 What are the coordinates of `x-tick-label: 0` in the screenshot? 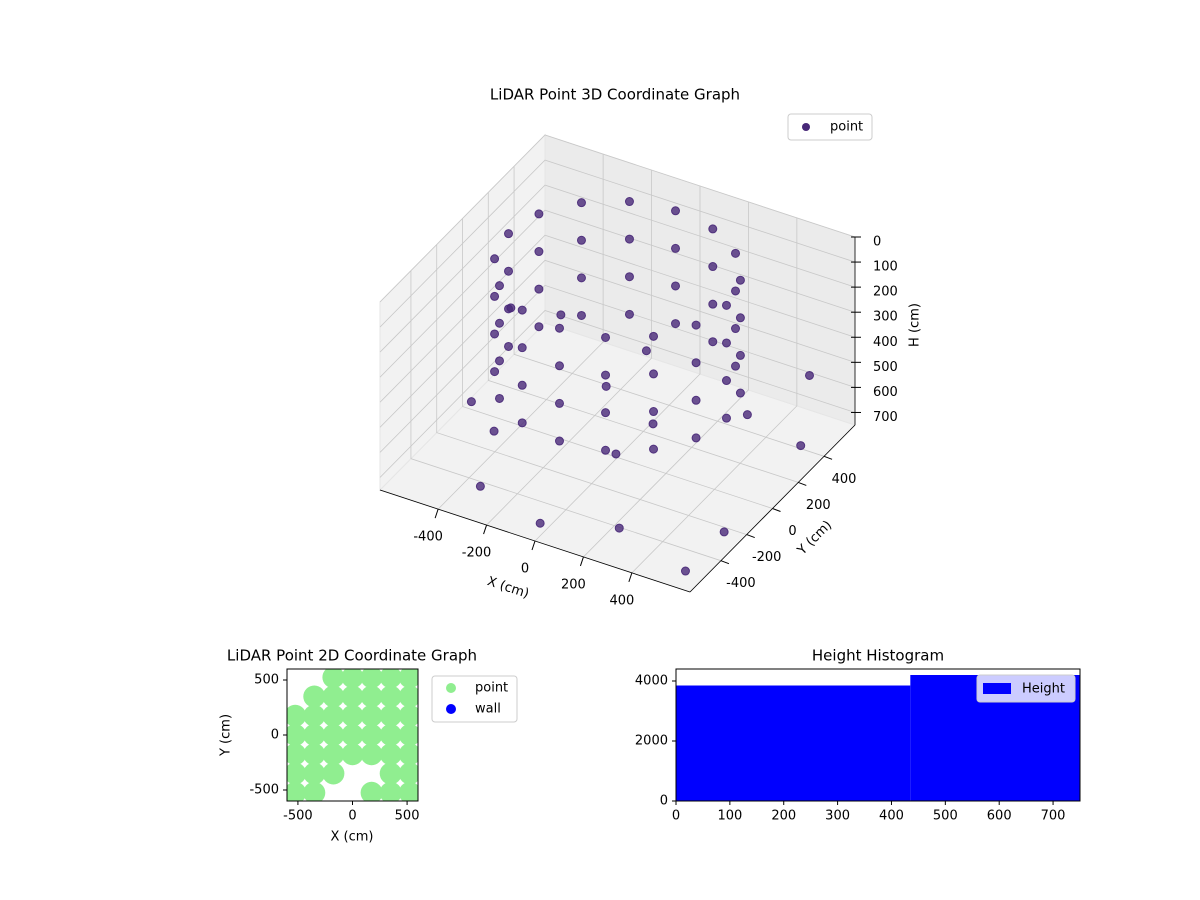 It's located at (352, 816).